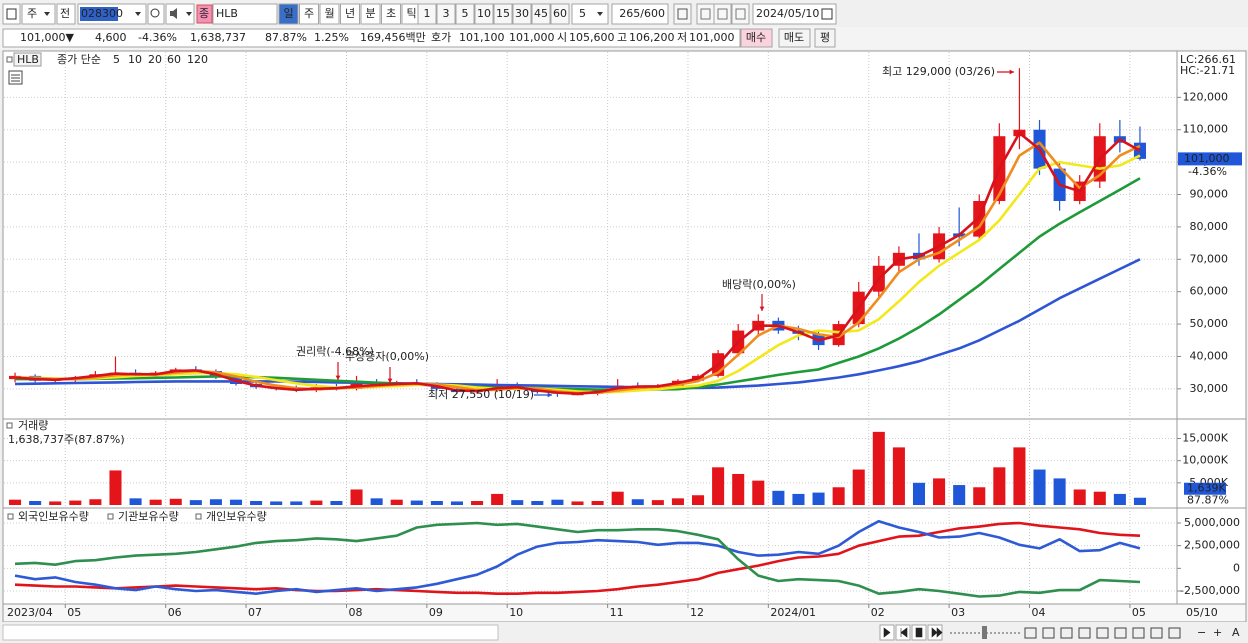 The image size is (1248, 643). I want to click on interval-label: 5, so click(465, 13).